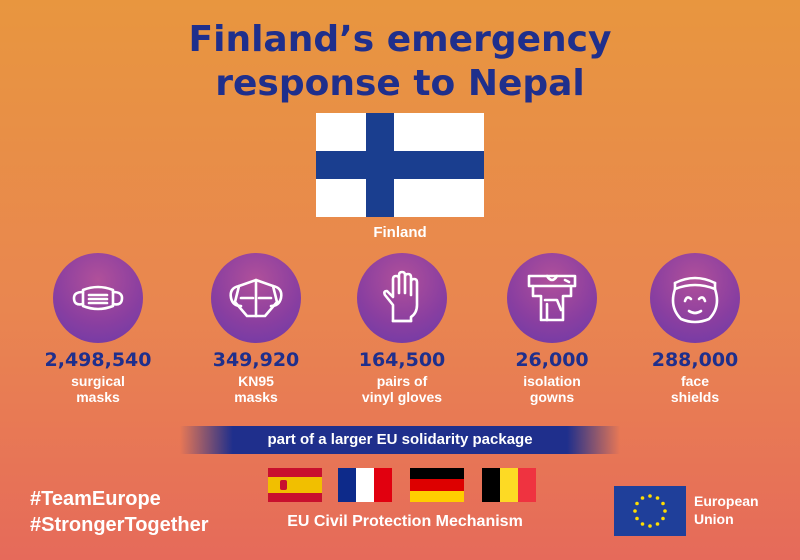  What do you see at coordinates (402, 389) in the screenshot?
I see `item-label: pairs of vinyl gloves` at bounding box center [402, 389].